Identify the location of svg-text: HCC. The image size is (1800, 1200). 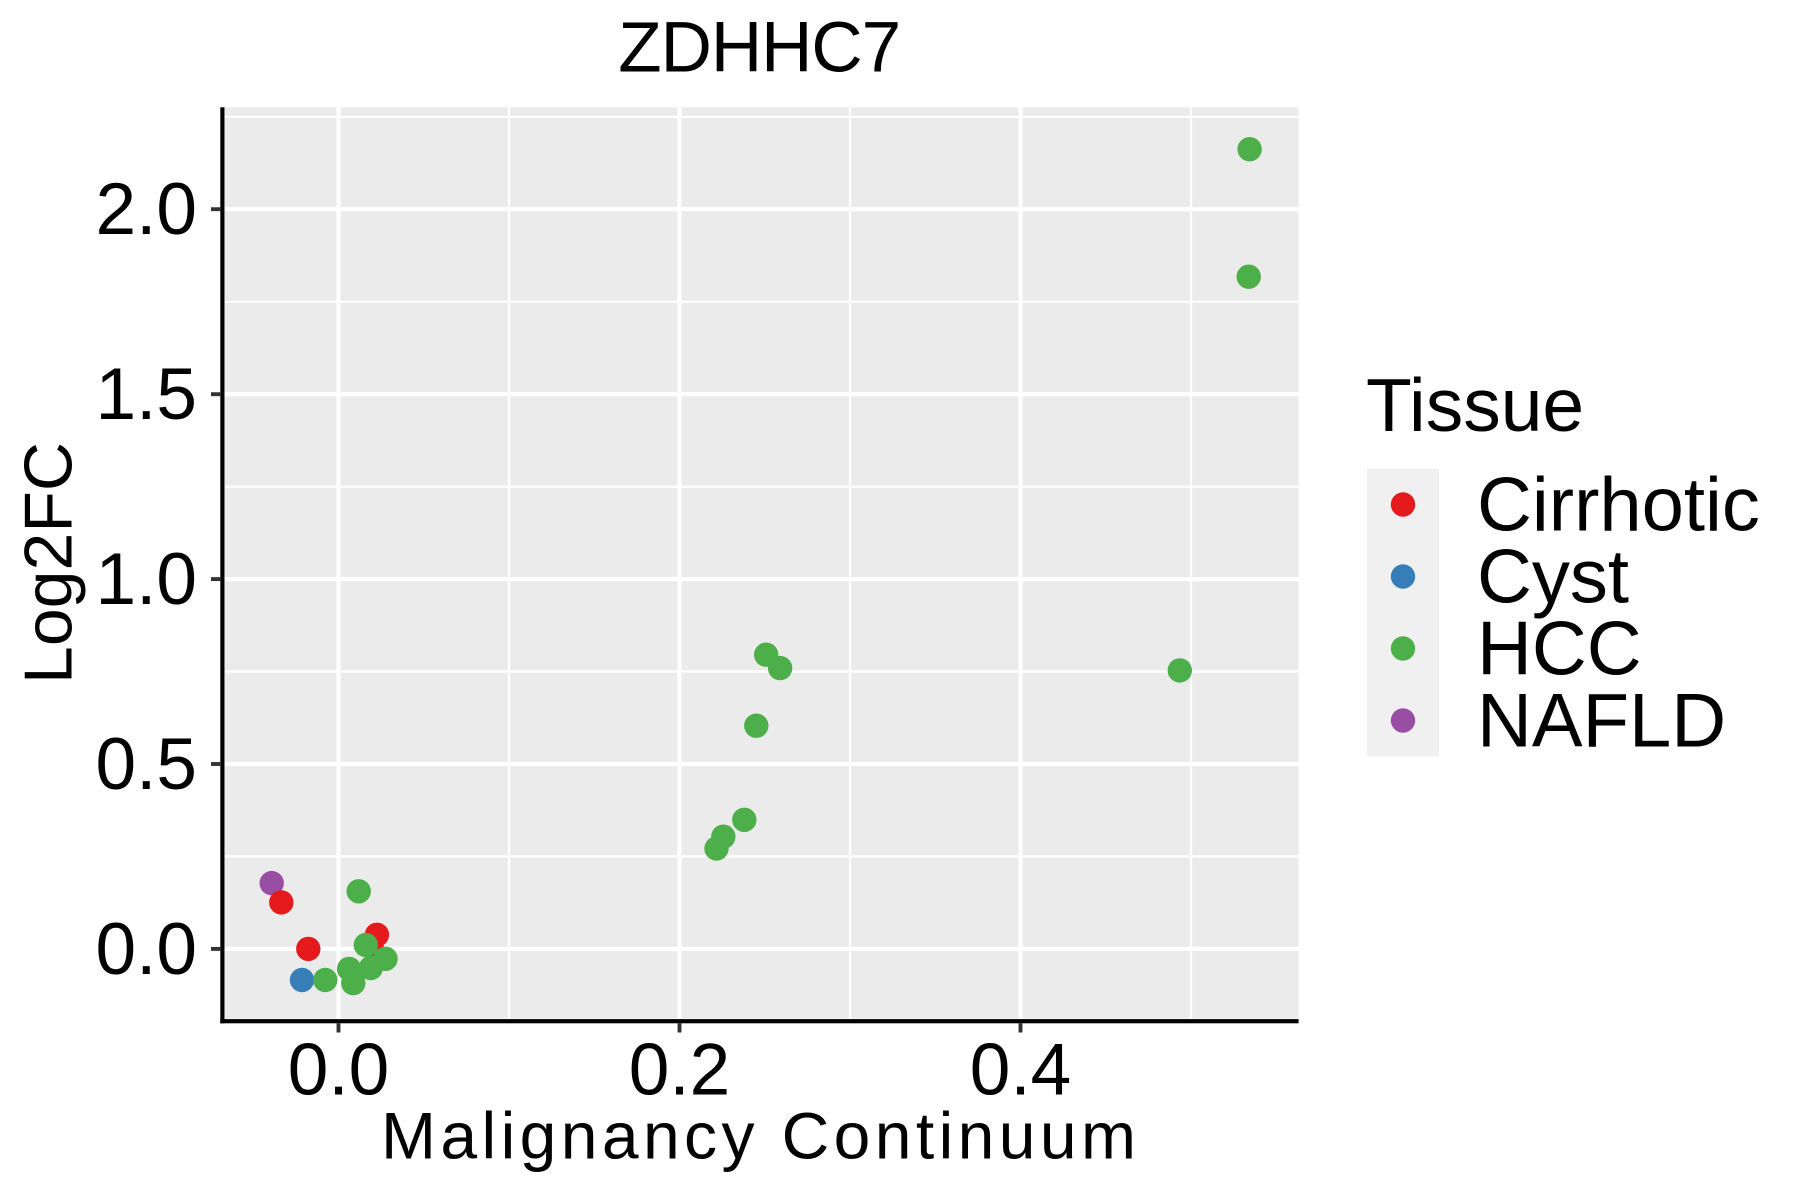
(1559, 648).